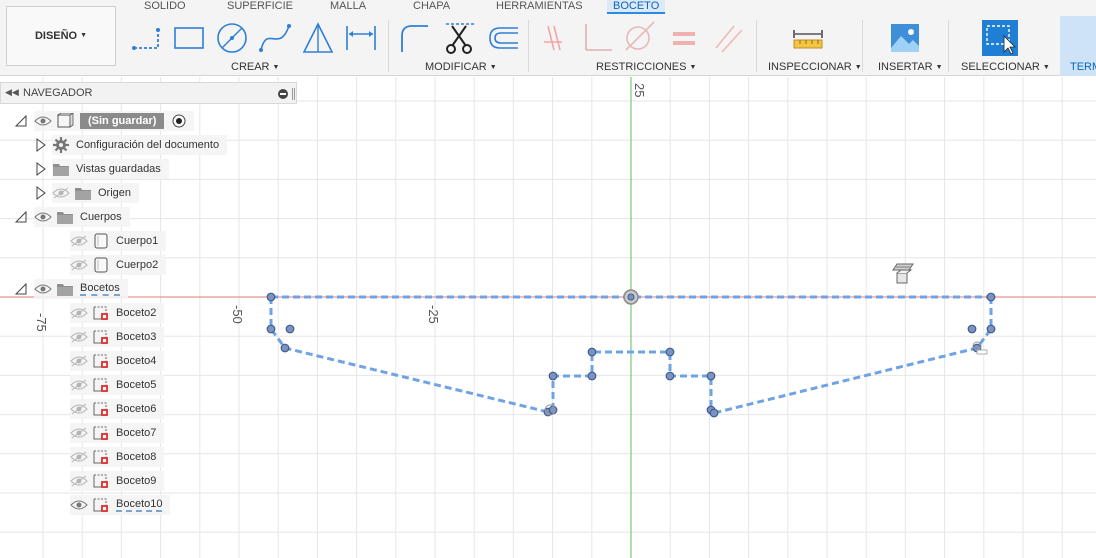 The height and width of the screenshot is (558, 1096). What do you see at coordinates (409, 354) in the screenshot?
I see `sketch-line-left` at bounding box center [409, 354].